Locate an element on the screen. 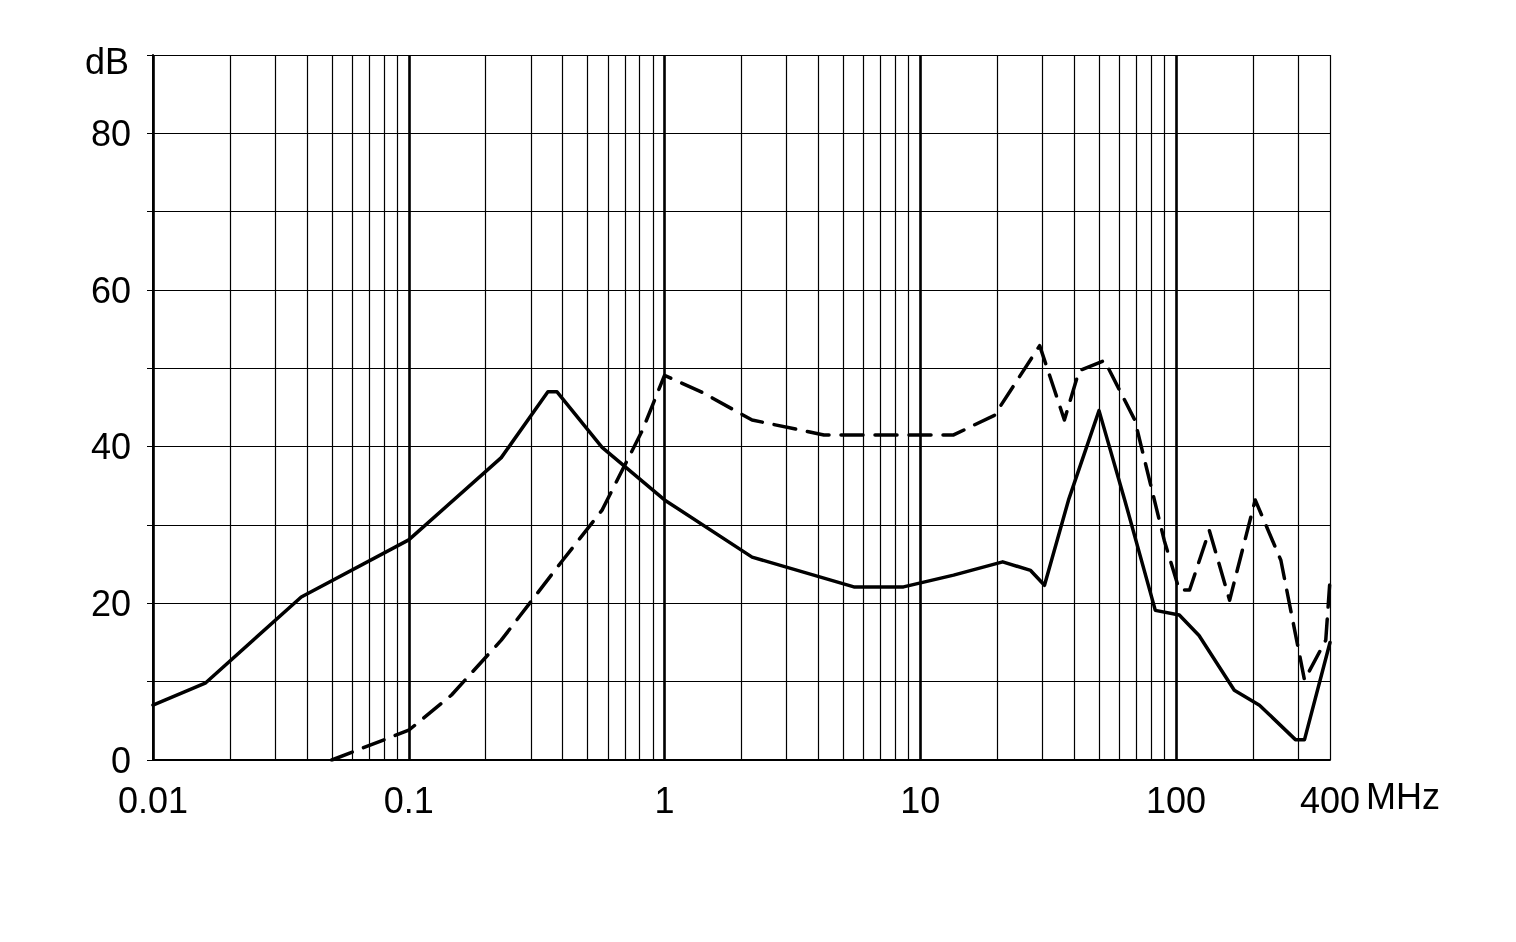  y-tick-label: 0 is located at coordinates (120, 760).